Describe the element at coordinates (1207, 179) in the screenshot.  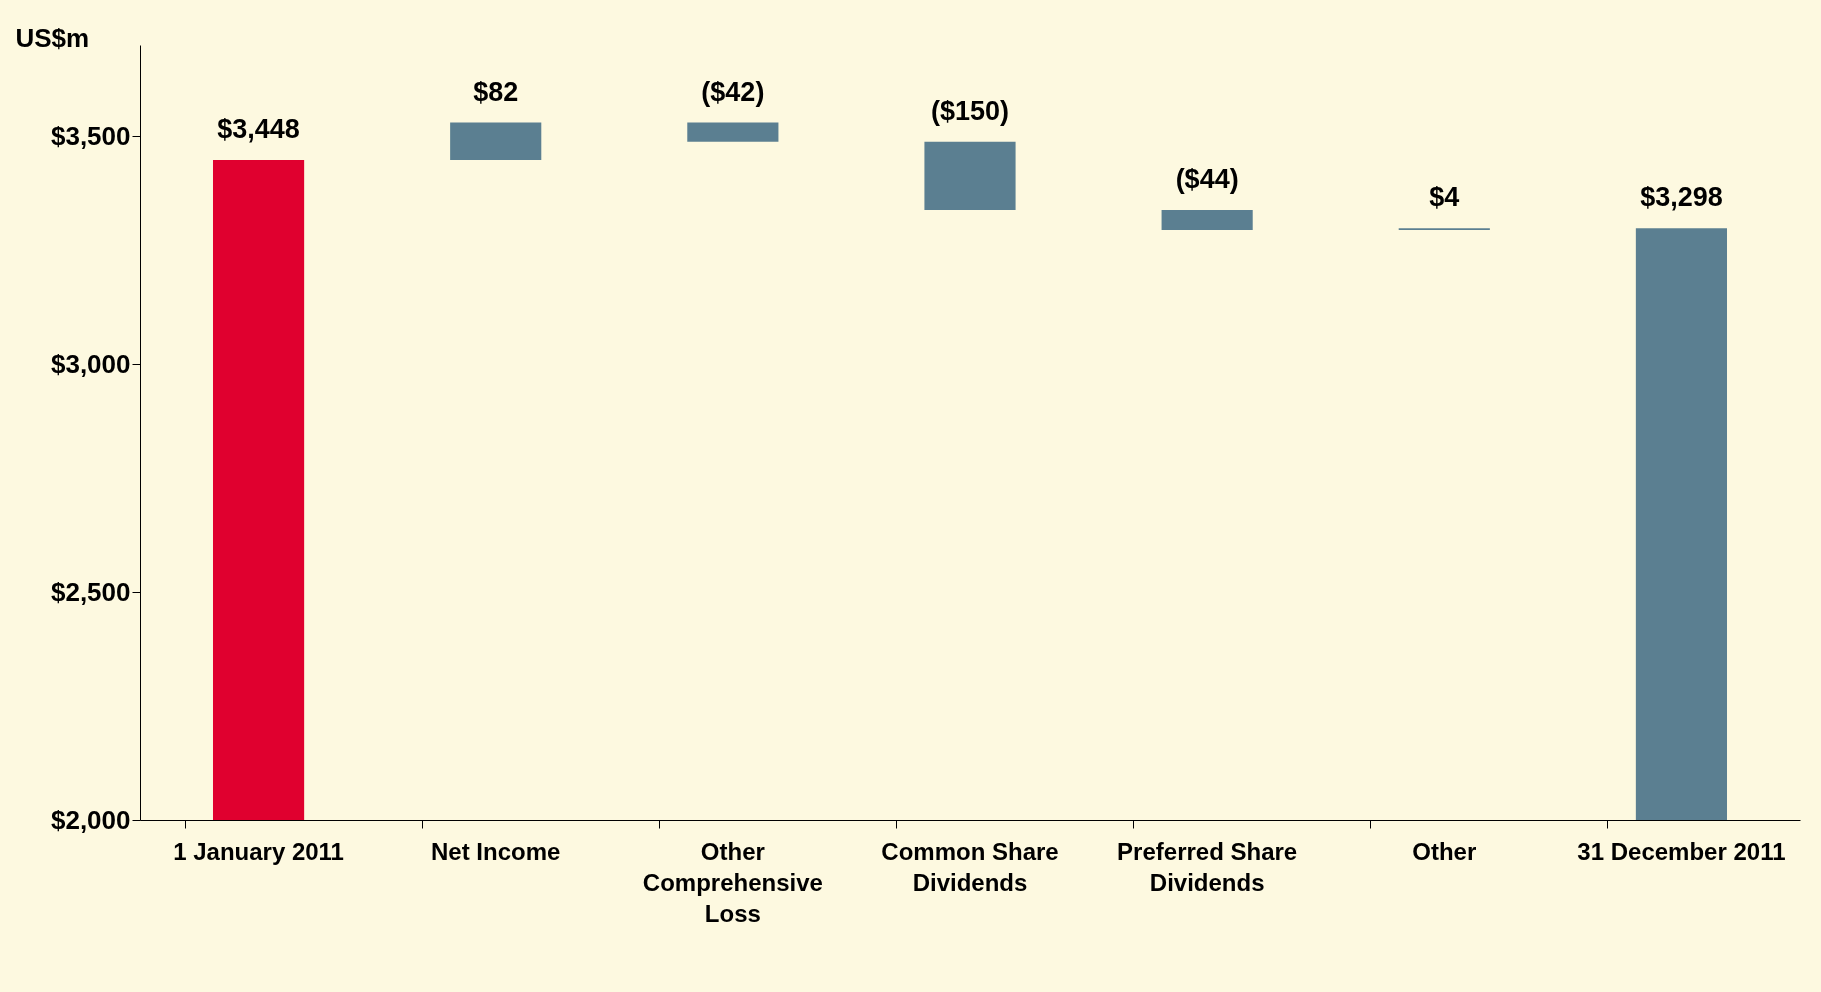
I see `data-label: ($44)` at that location.